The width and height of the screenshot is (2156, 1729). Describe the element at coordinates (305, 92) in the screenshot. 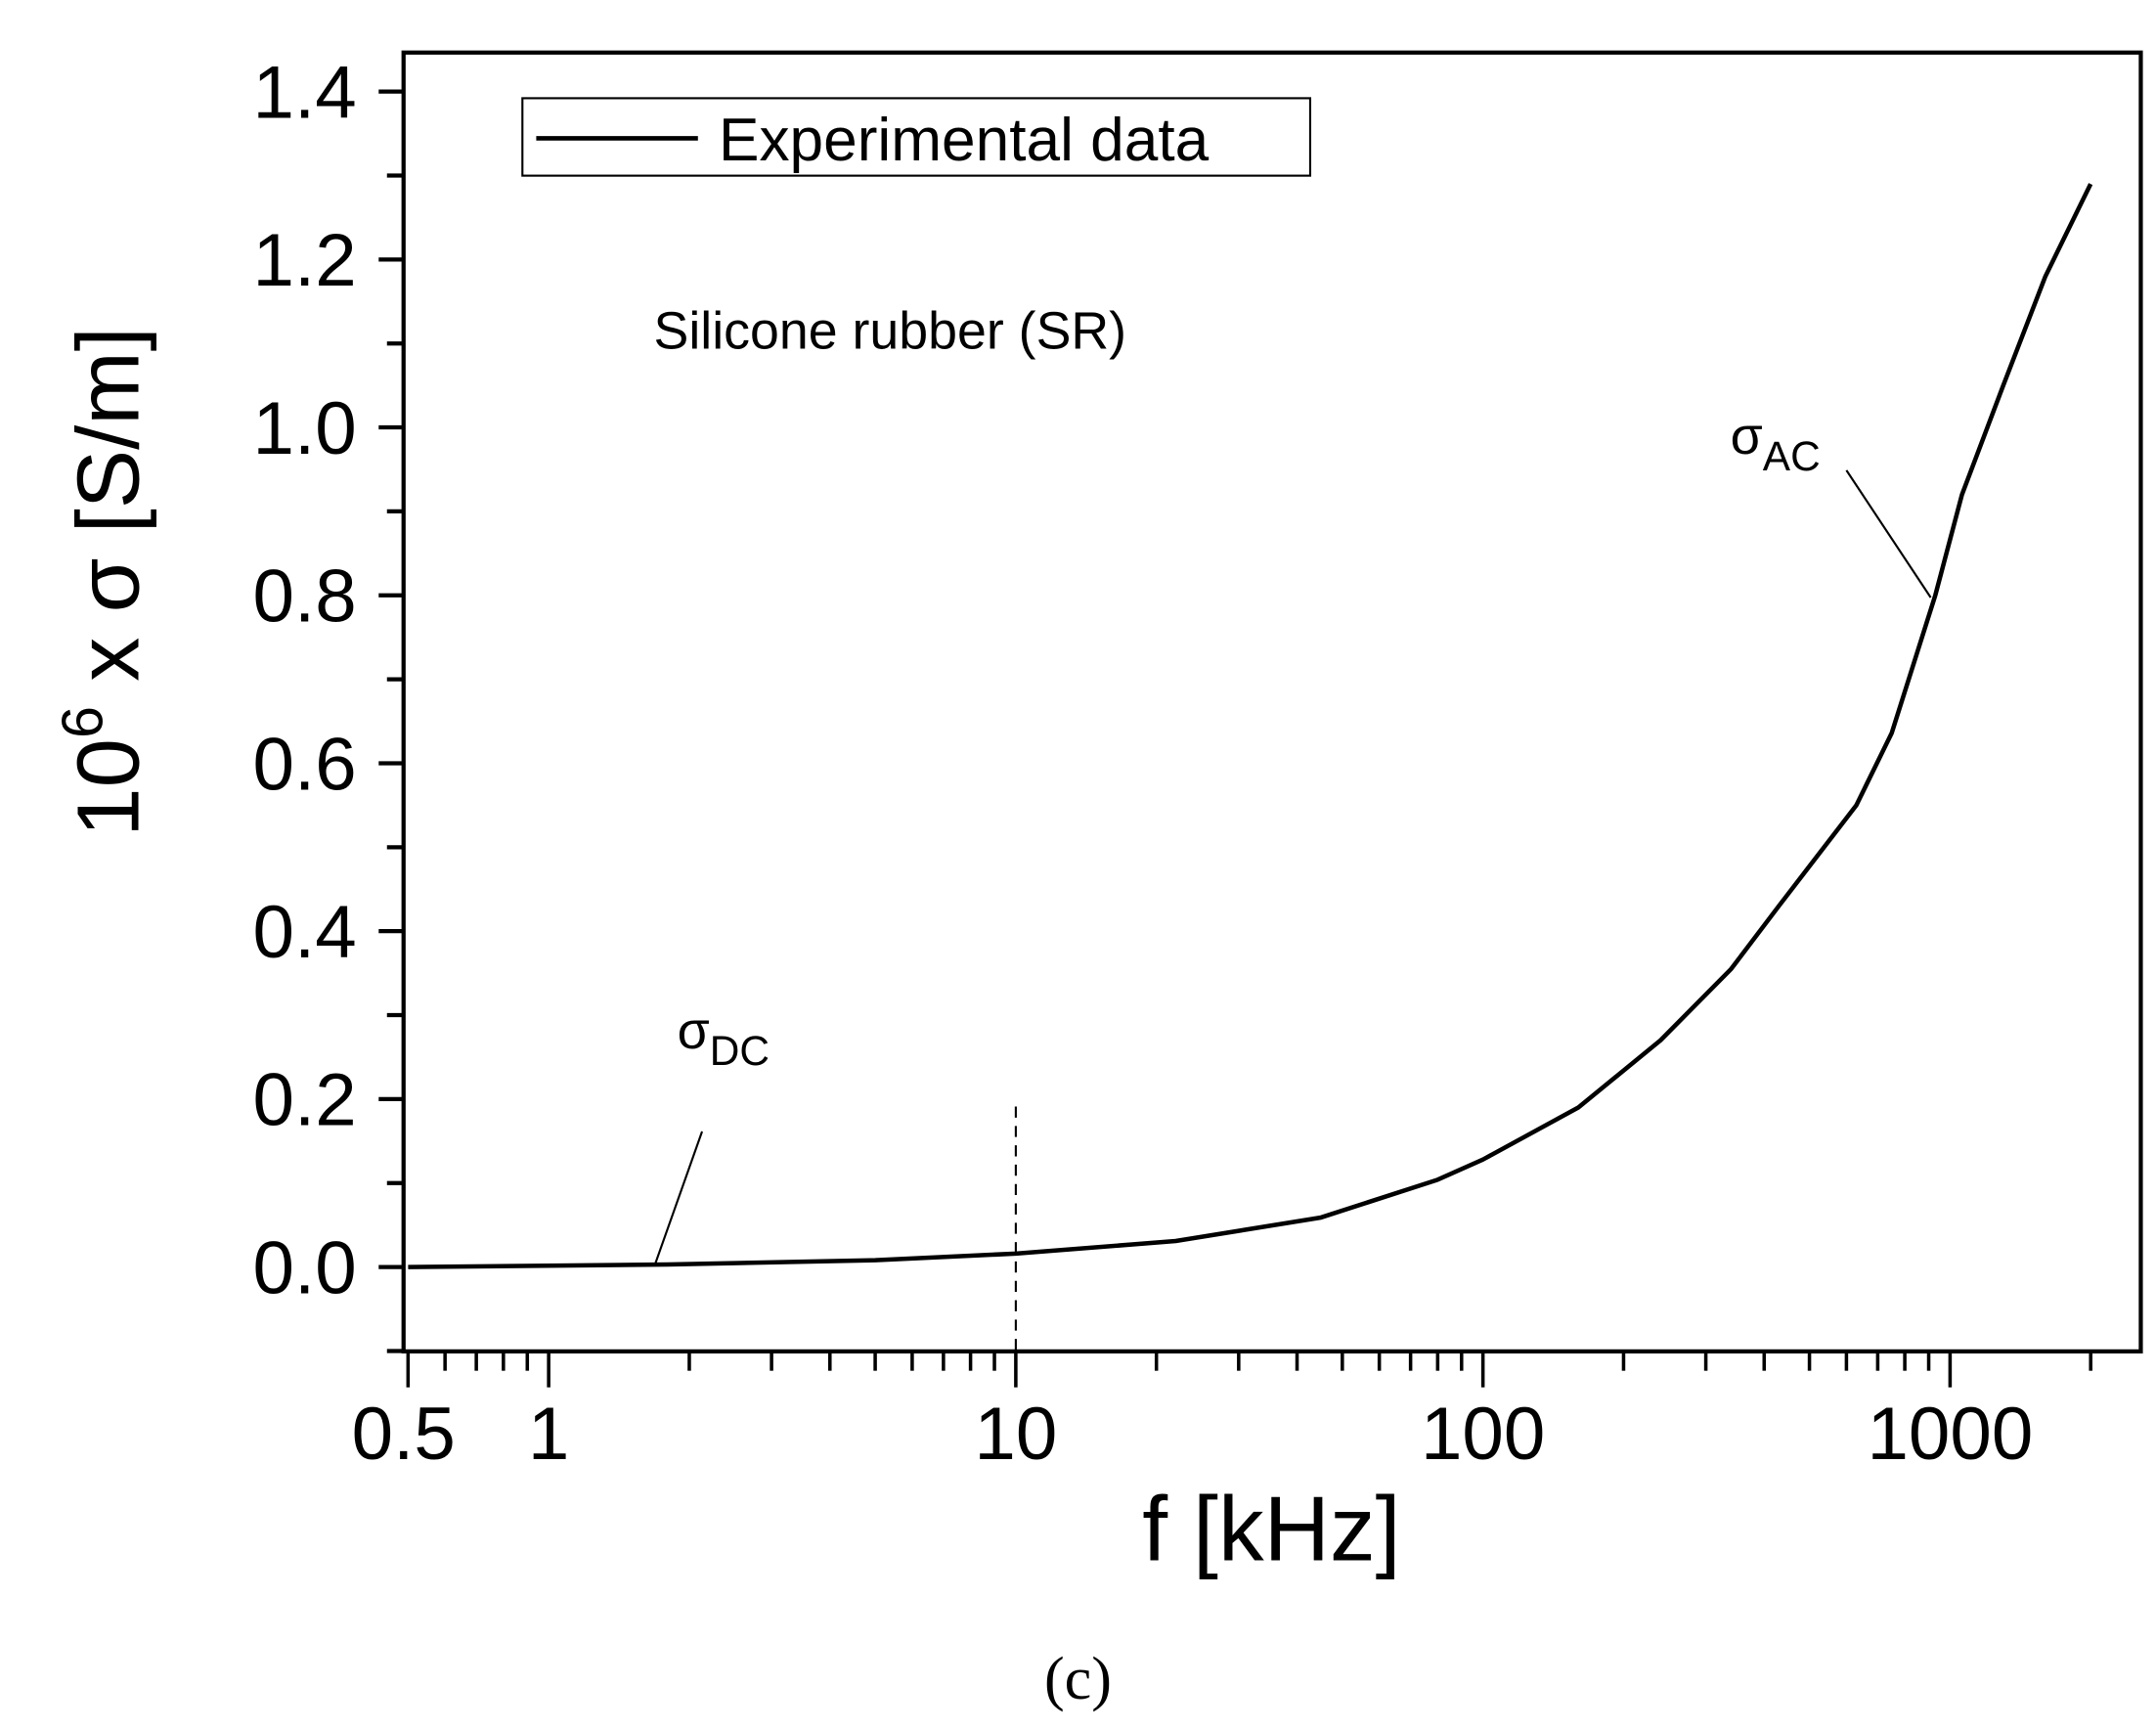

I see `y-tick-label: 1.4` at that location.